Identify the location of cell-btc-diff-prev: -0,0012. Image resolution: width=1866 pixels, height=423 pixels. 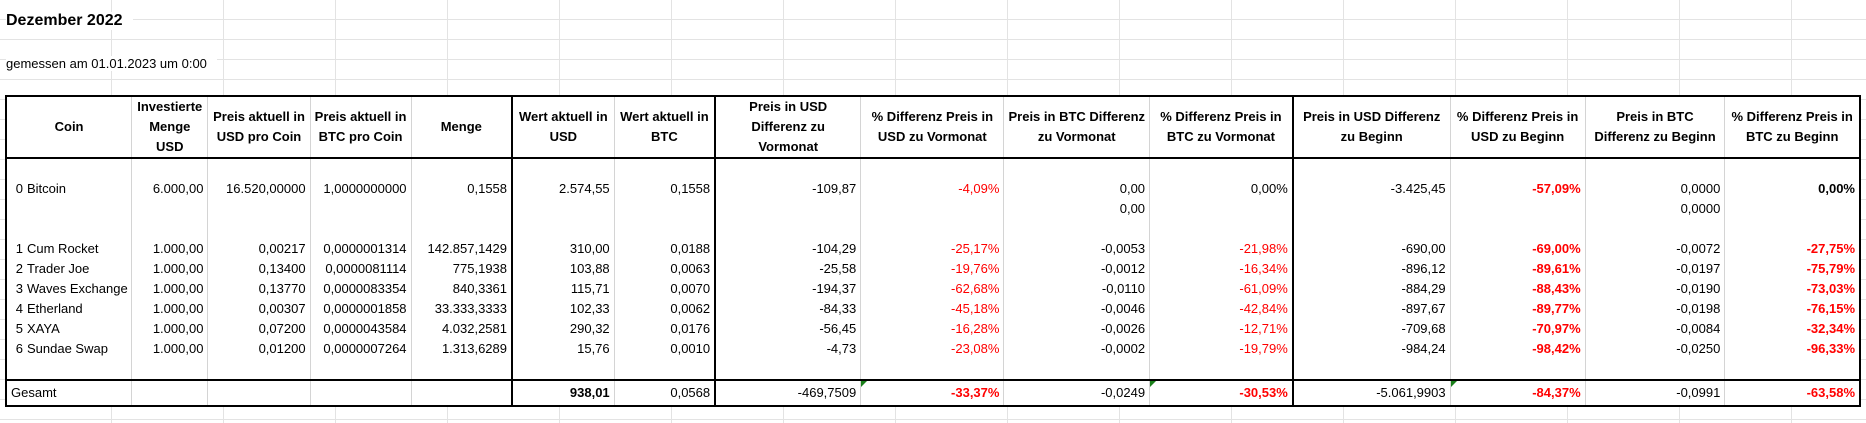
(1077, 269).